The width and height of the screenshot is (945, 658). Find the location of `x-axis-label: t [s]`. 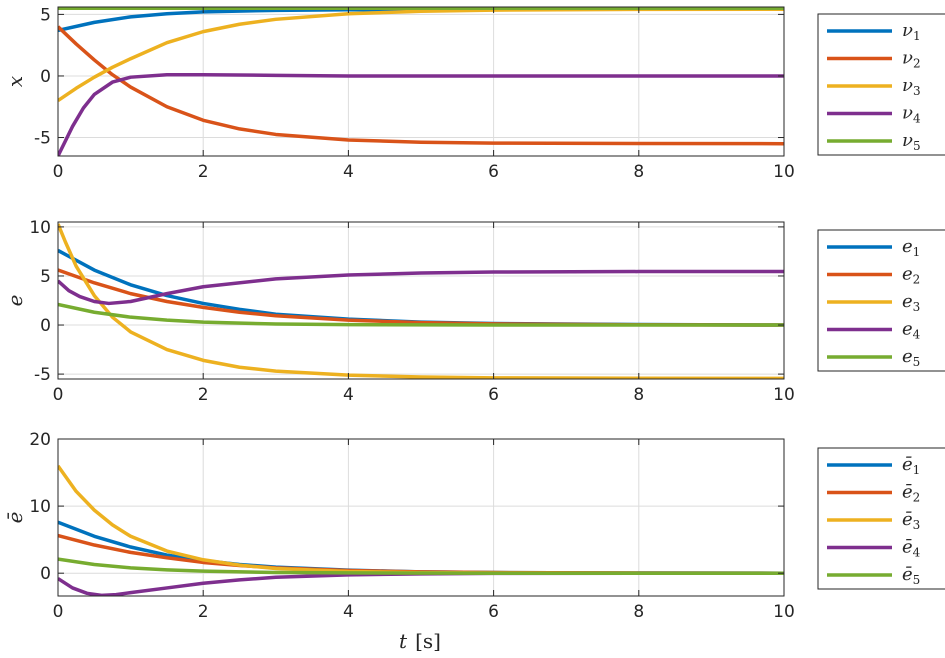

x-axis-label: t [s] is located at coordinates (420, 641).